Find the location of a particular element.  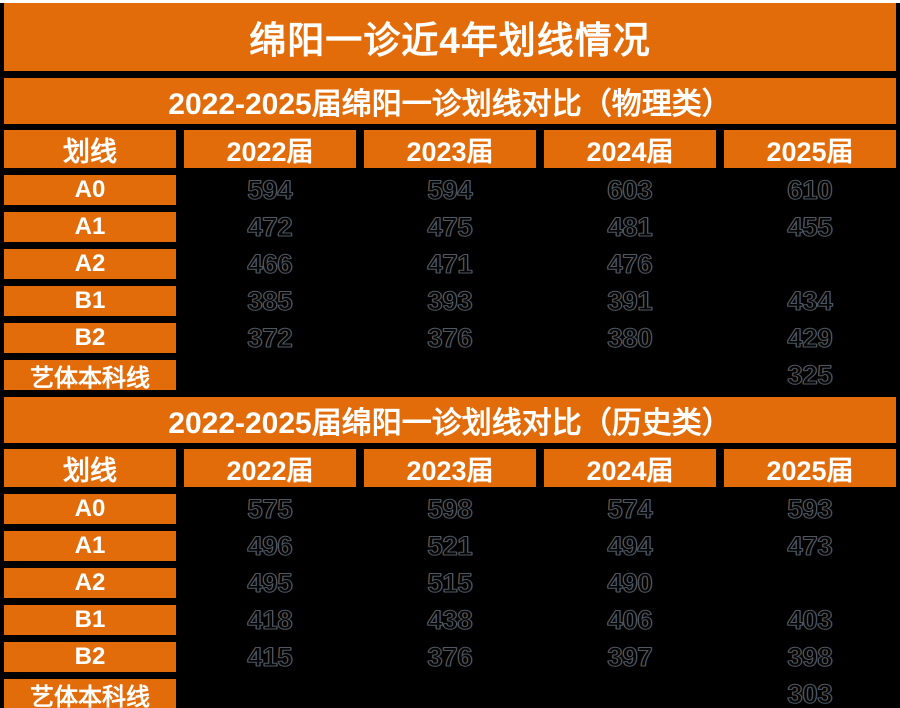

score-cell: 303 is located at coordinates (810, 693).